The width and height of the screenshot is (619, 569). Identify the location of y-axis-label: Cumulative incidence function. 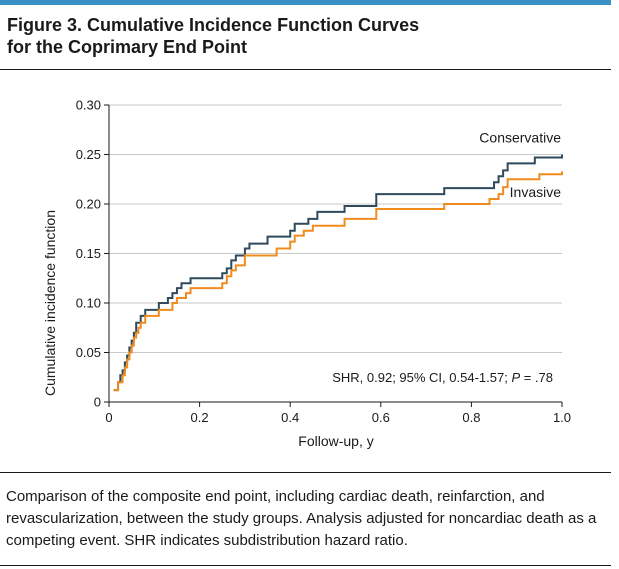
(50, 303).